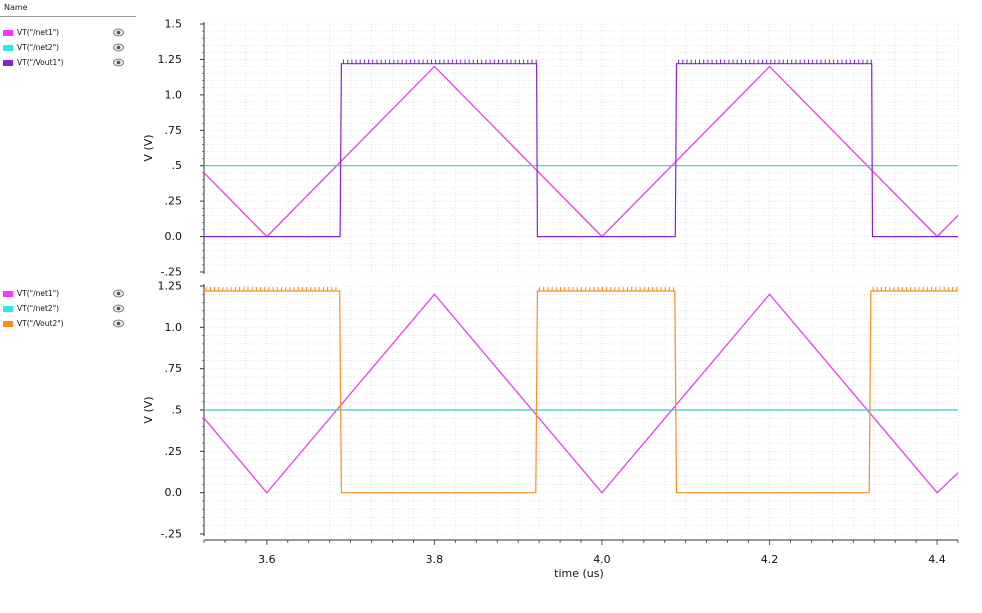  What do you see at coordinates (602, 559) in the screenshot?
I see `x-tick-label: 4.0` at bounding box center [602, 559].